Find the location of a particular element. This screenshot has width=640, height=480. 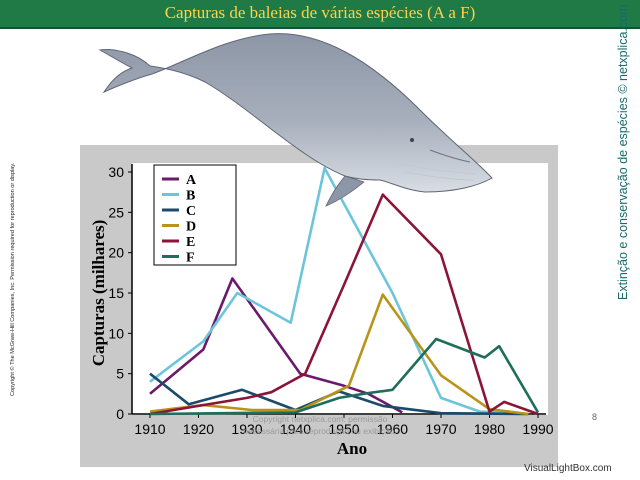

legend-label-a: A is located at coordinates (191, 180).